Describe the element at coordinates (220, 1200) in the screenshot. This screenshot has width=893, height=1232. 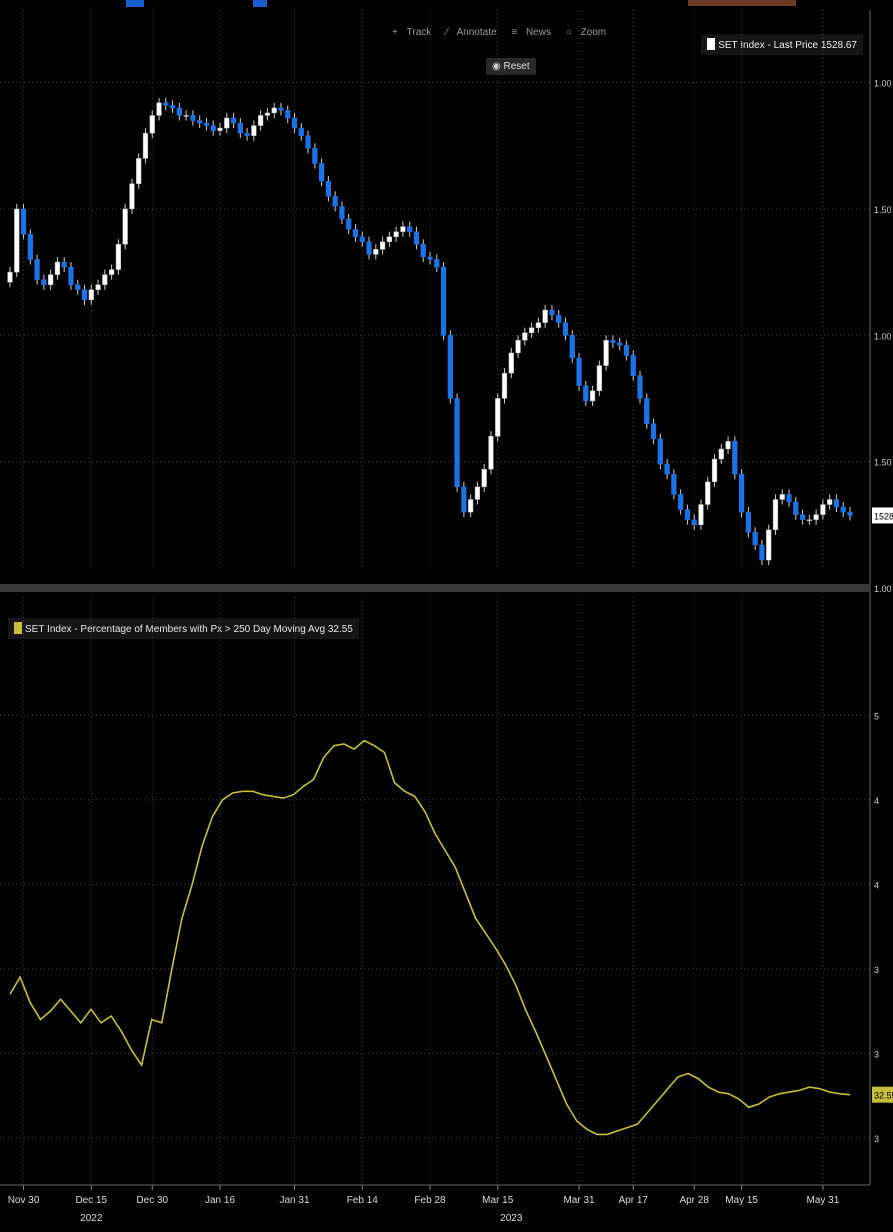
I see `x-tick-label: Jan 16` at that location.